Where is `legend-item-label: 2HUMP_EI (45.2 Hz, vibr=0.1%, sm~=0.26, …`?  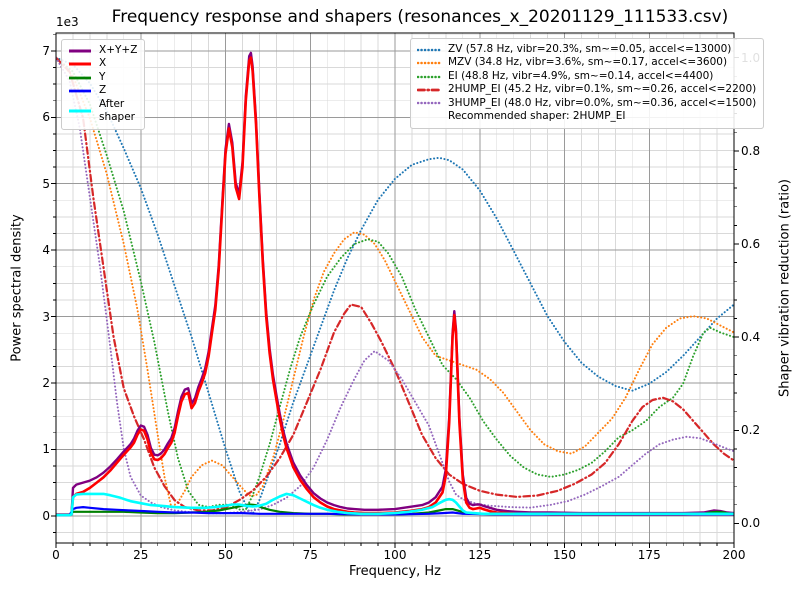 legend-item-label: 2HUMP_EI (45.2 Hz, vibr=0.1%, sm~=0.26, … is located at coordinates (602, 89).